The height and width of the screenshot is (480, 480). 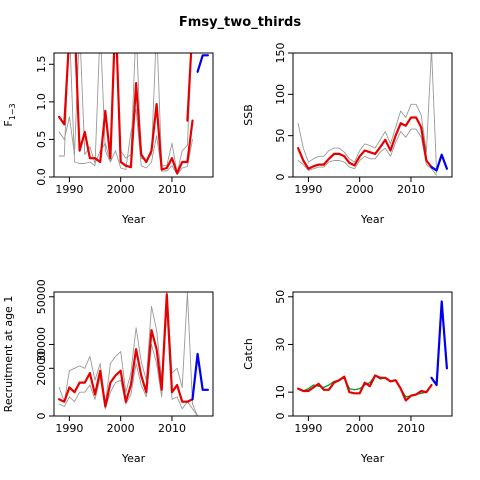 I want to click on y-tick-label: 1.5, so click(x=41, y=65).